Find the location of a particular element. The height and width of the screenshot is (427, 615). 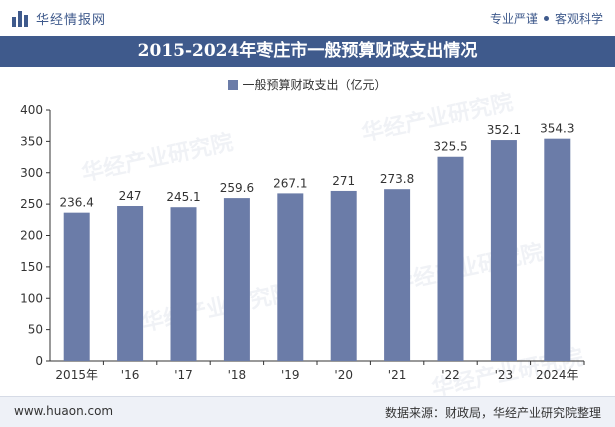

data-label: 271 is located at coordinates (343, 181).